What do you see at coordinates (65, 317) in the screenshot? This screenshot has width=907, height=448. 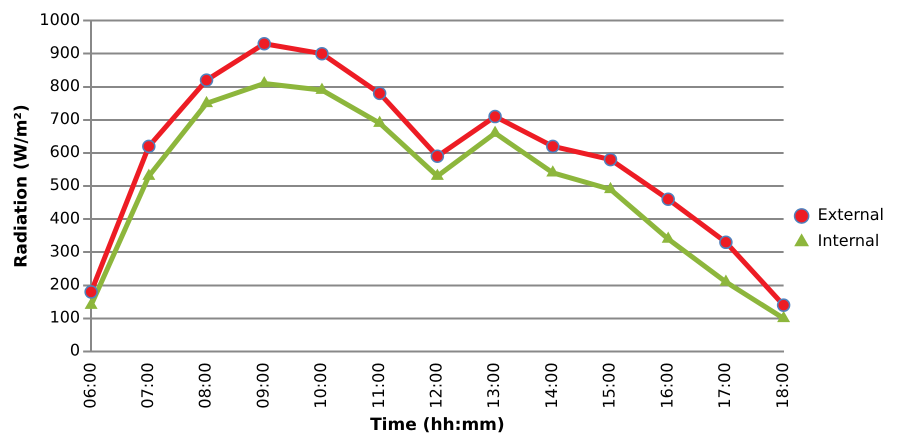 I see `y-tick-label: 100` at bounding box center [65, 317].